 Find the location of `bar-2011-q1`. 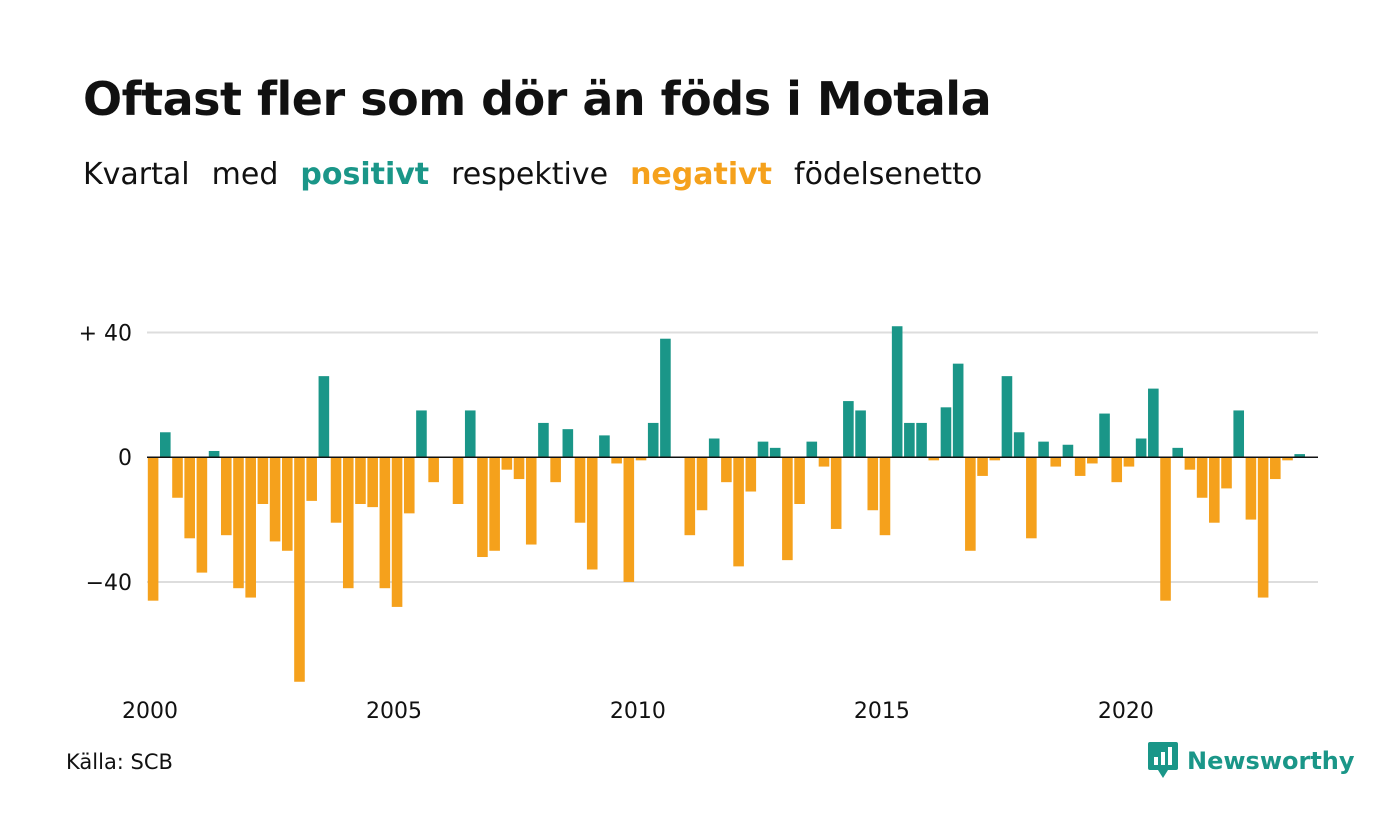

bar-2011-q1 is located at coordinates (690, 496).